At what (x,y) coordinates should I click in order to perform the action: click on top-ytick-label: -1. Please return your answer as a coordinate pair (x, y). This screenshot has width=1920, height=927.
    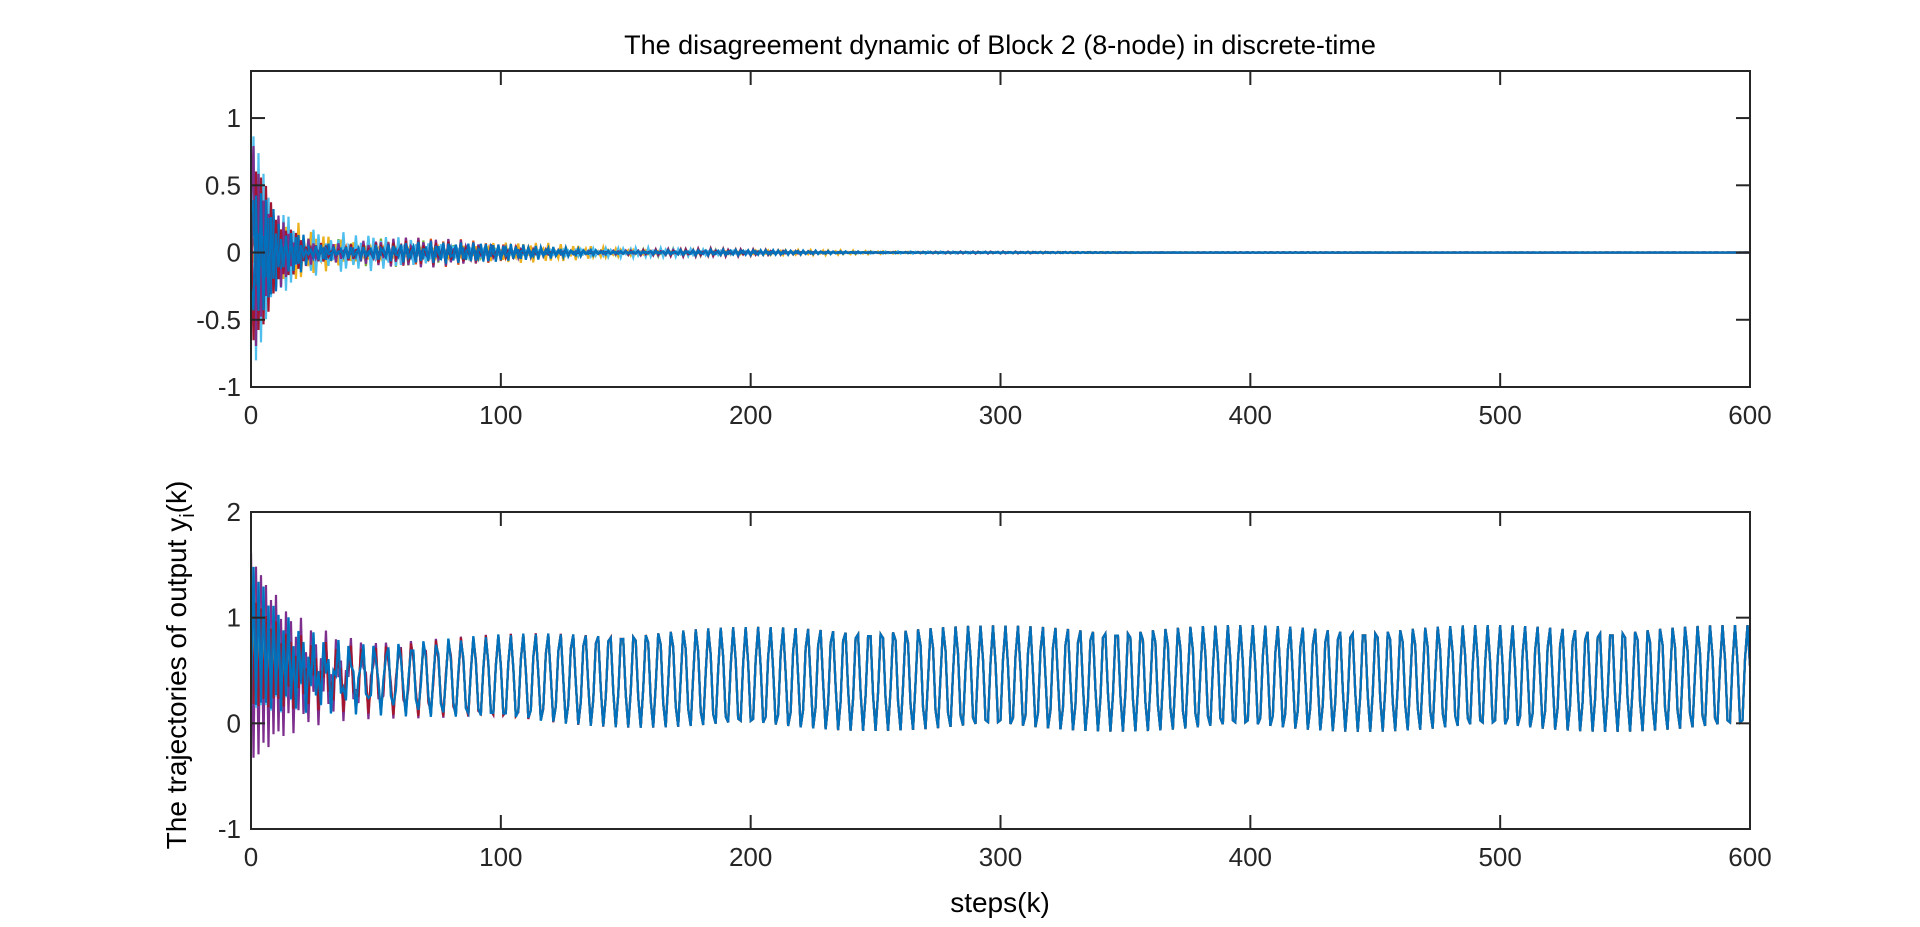
    Looking at the image, I should click on (229, 387).